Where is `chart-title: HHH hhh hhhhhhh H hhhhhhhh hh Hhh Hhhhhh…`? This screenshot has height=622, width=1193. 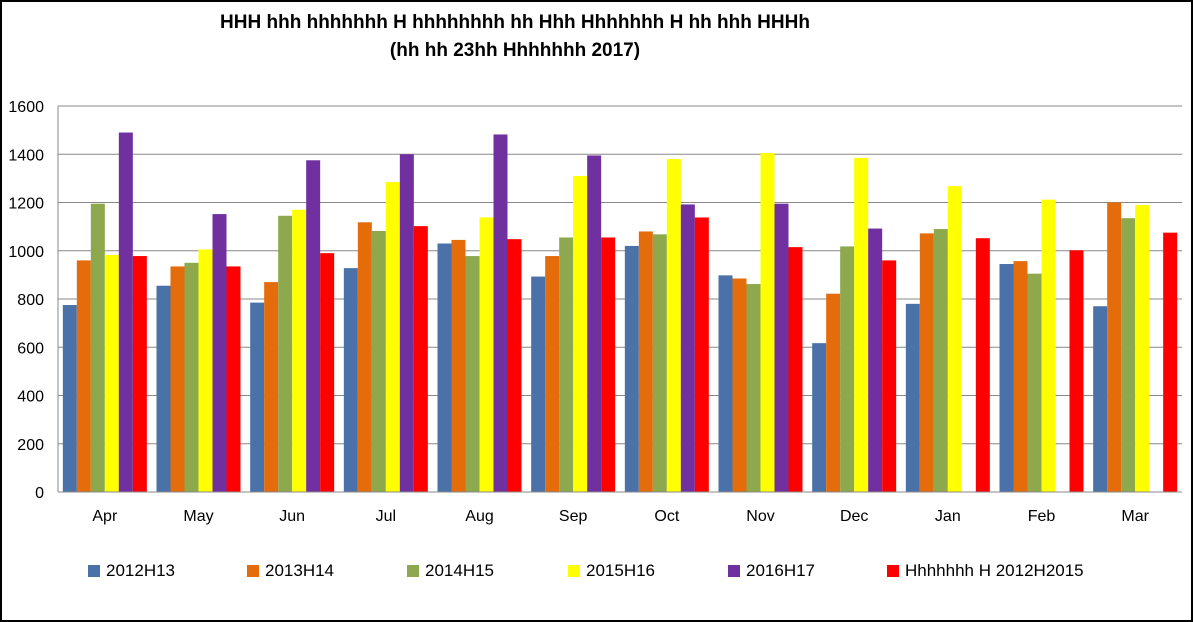 chart-title: HHH hhh hhhhhhh H hhhhhhhh hh Hhh Hhhhhh… is located at coordinates (515, 22).